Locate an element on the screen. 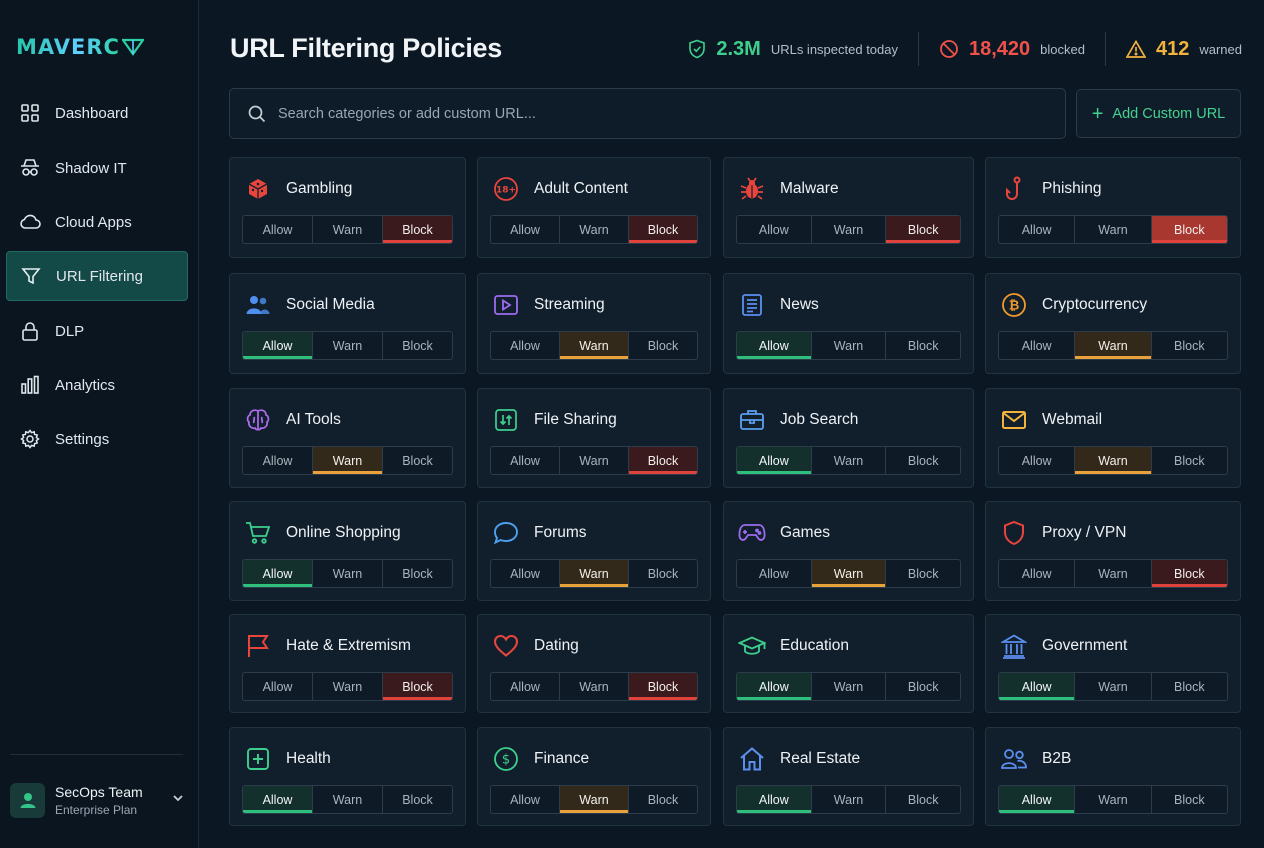  sidebar-item-dashboard: Dashboard is located at coordinates (97, 113).